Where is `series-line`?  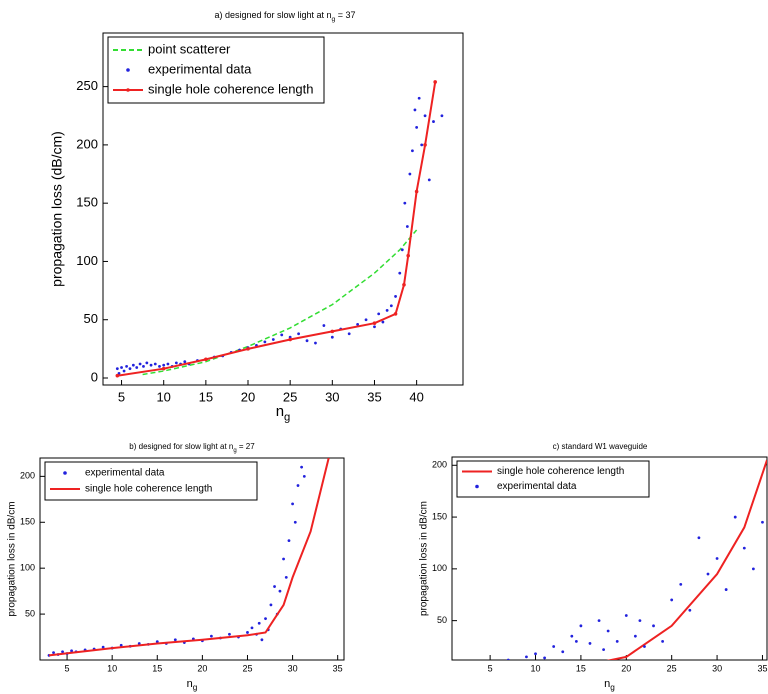 series-line is located at coordinates (189, 557).